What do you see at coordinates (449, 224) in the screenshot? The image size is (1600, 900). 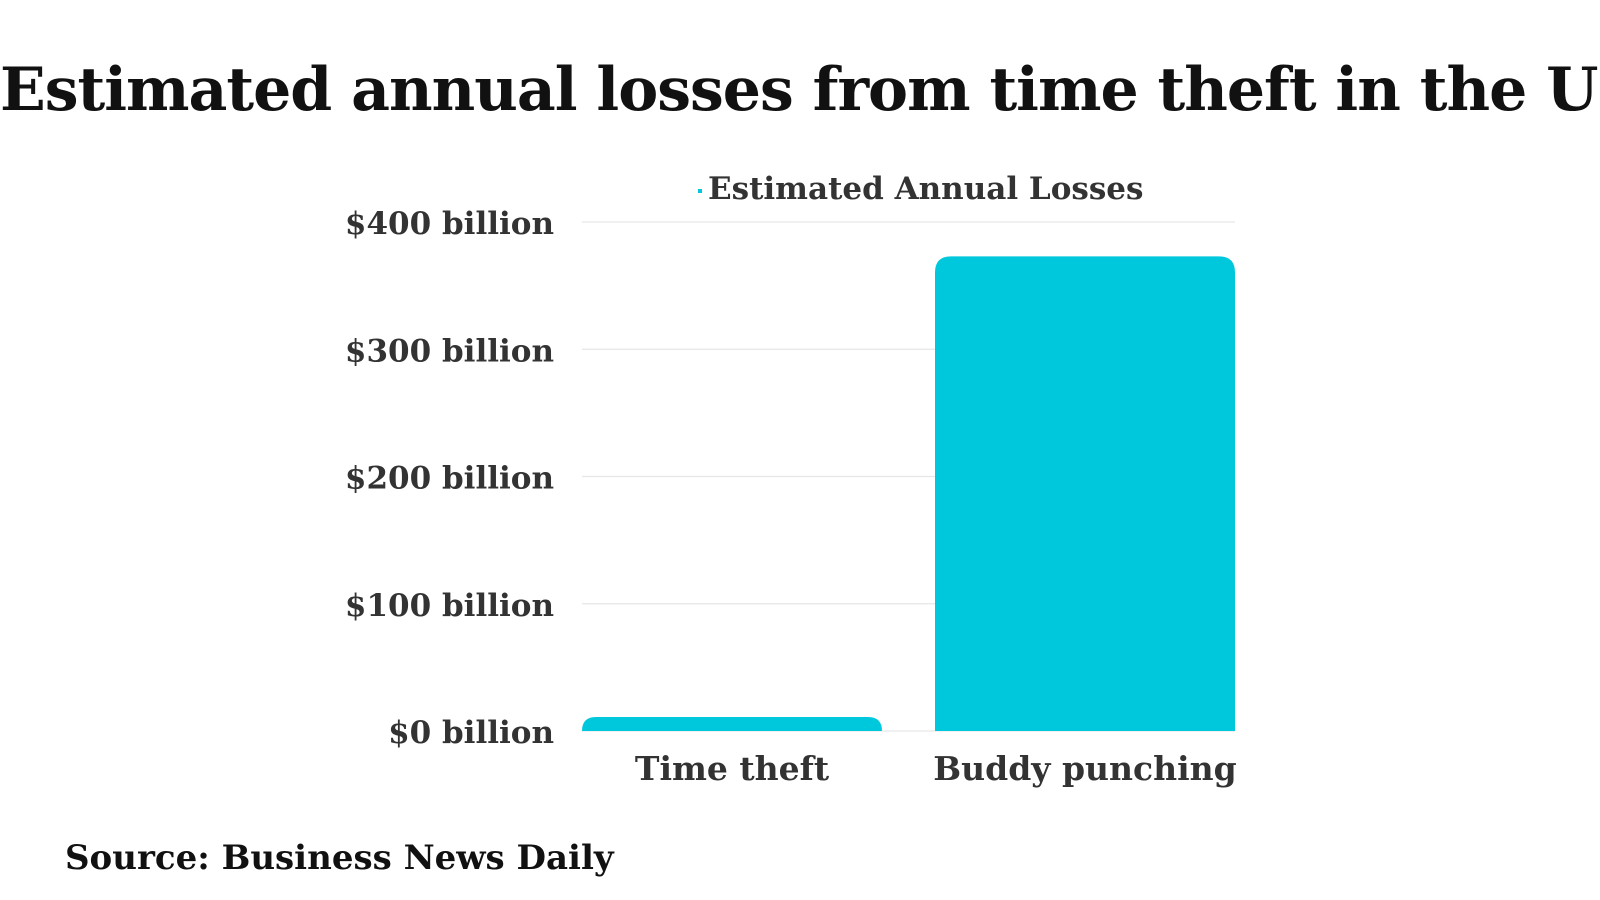 I see `y-tick-label: $400 billion` at bounding box center [449, 224].